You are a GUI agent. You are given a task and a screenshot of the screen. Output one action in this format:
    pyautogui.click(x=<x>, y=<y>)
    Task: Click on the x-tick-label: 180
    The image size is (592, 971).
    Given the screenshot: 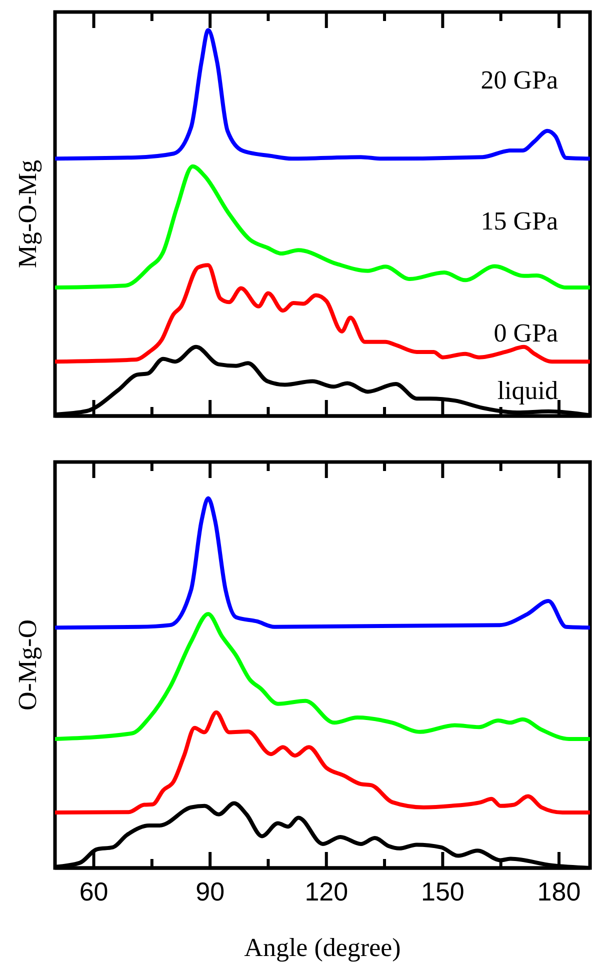 What is the action you would take?
    pyautogui.click(x=559, y=891)
    